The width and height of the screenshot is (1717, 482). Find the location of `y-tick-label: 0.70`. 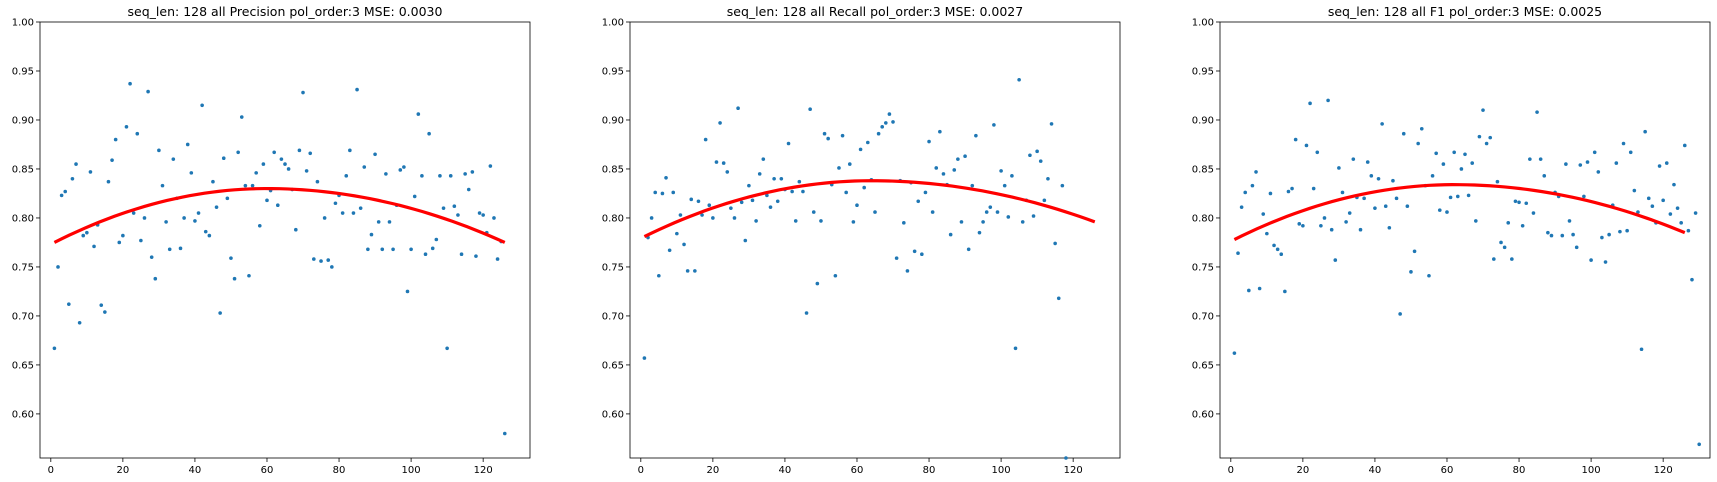

y-tick-label: 0.70 is located at coordinates (23, 316).